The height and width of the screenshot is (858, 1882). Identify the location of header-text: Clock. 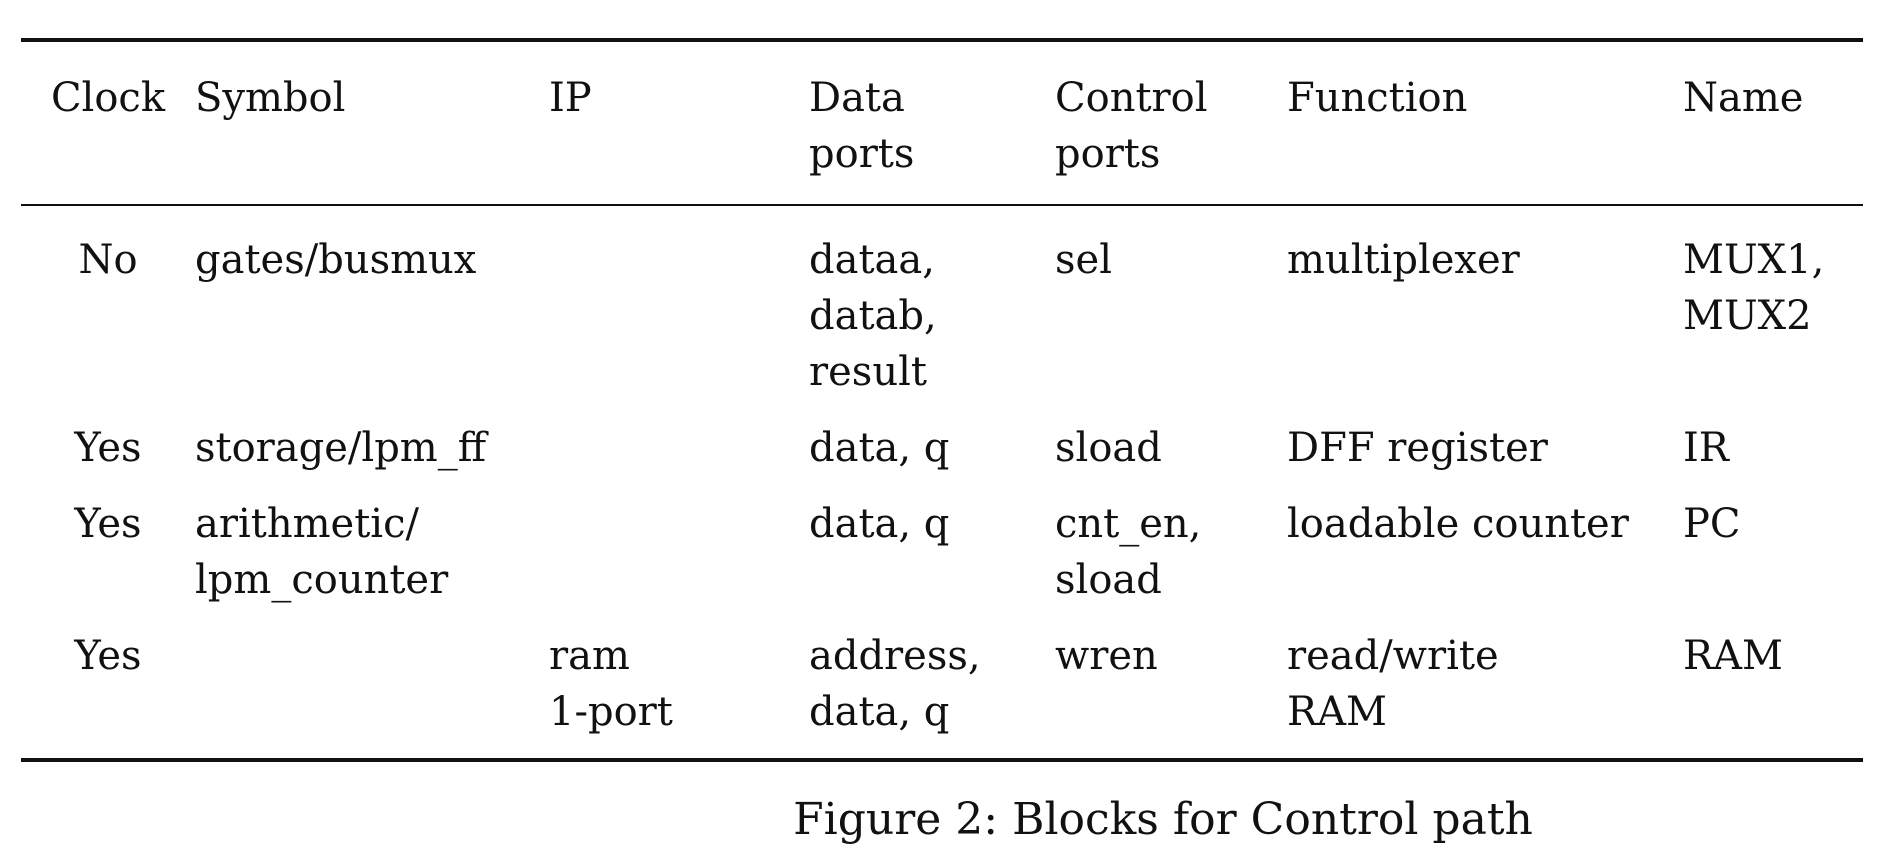
(108, 98).